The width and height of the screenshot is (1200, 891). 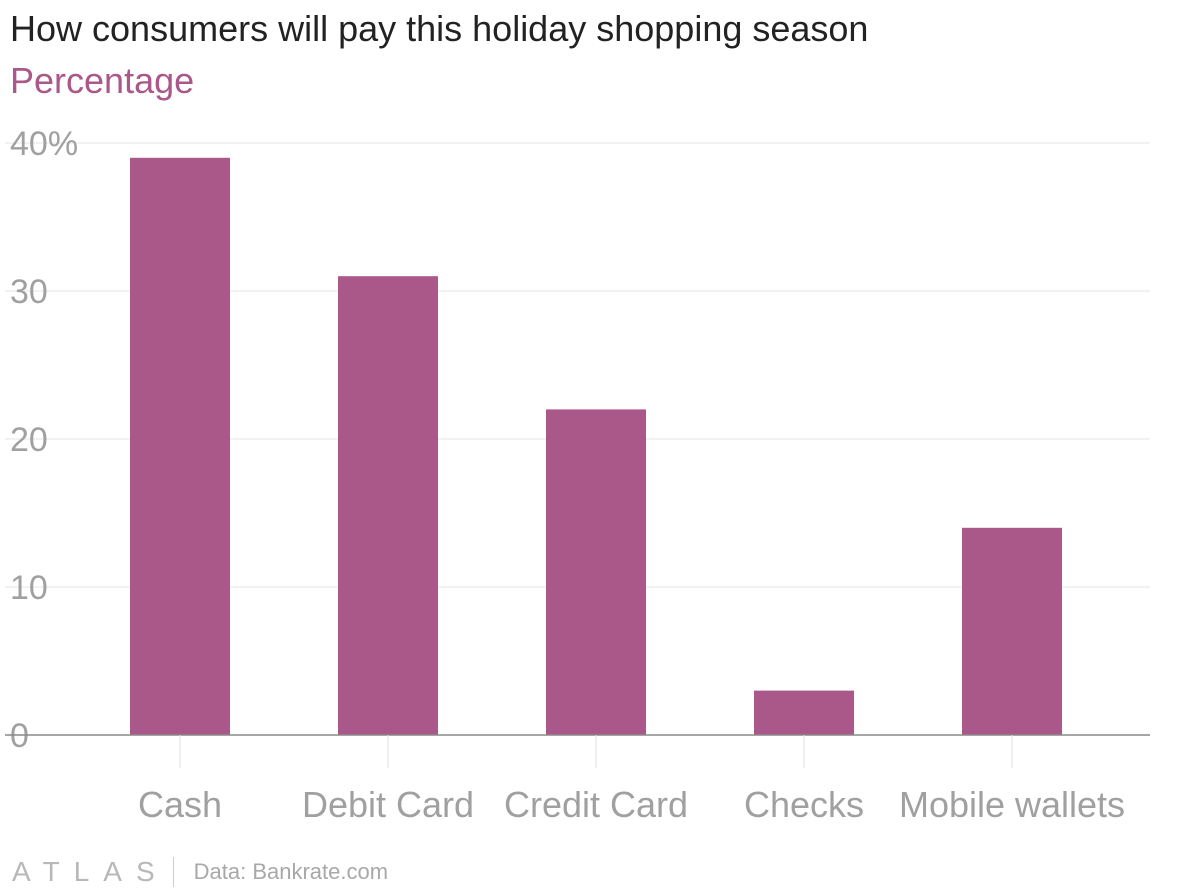 I want to click on y-tick-label: 0, so click(x=19, y=736).